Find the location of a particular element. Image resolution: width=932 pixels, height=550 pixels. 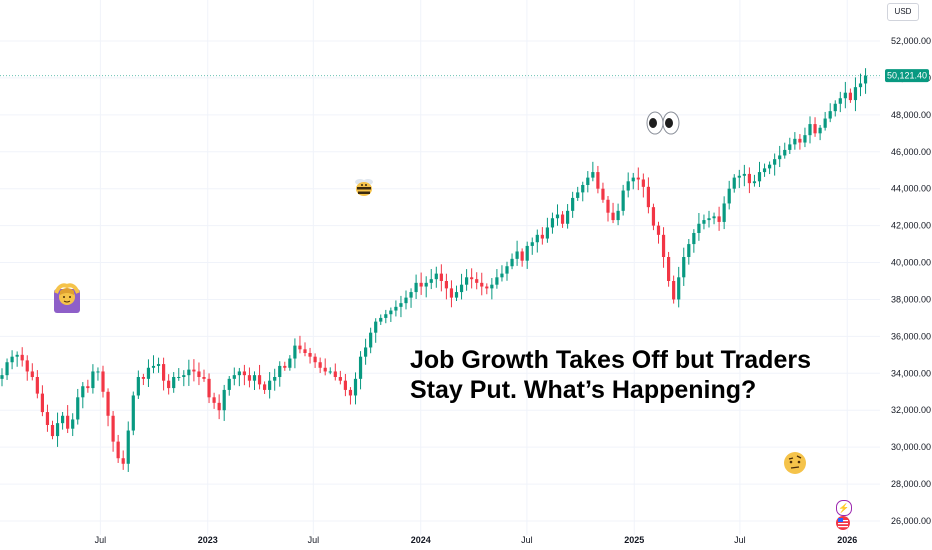

time-axis: Jul 2023 Jul 2024 Jul 2025 Jul 2026 is located at coordinates (476, 540).